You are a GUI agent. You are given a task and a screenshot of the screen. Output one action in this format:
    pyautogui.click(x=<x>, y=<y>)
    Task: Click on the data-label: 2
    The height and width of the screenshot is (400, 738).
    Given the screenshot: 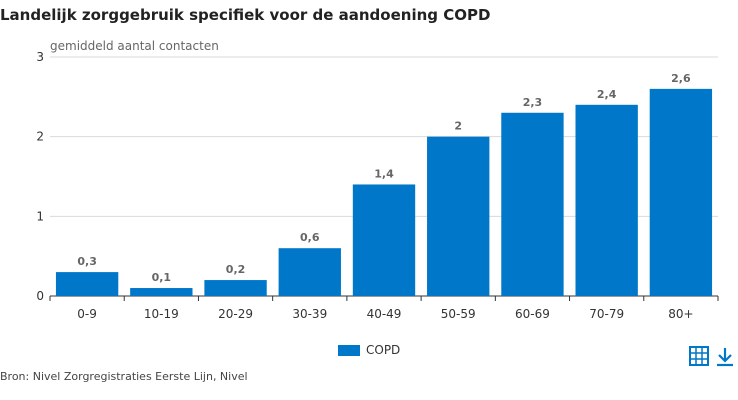 What is the action you would take?
    pyautogui.click(x=458, y=126)
    